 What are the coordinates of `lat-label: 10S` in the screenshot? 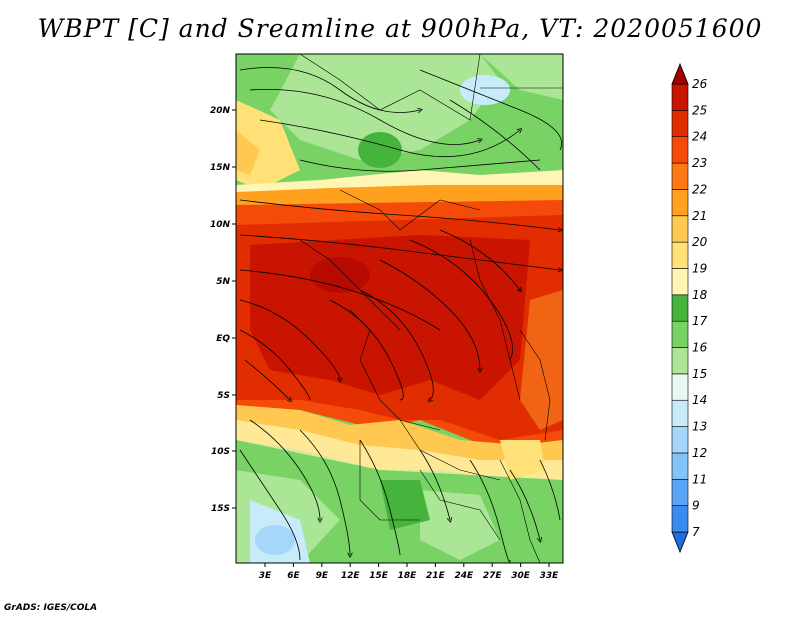 It's located at (220, 452).